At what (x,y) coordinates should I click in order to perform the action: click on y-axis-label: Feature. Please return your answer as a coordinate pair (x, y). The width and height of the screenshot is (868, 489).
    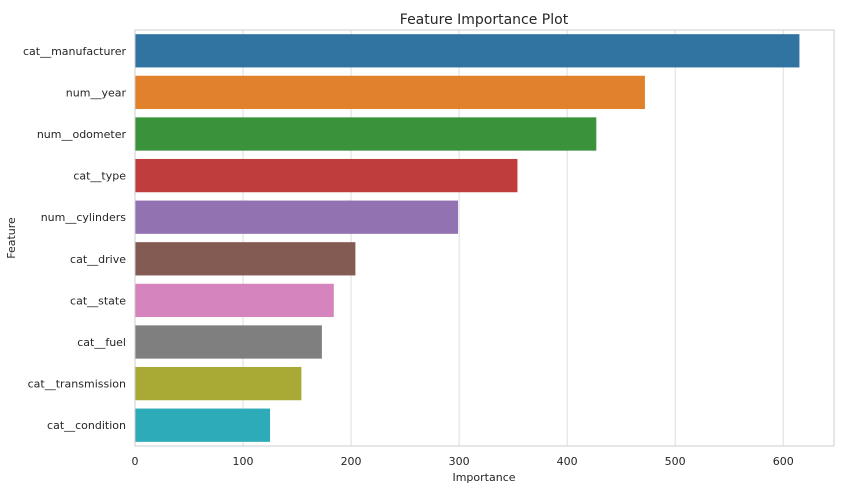
    Looking at the image, I should click on (11, 238).